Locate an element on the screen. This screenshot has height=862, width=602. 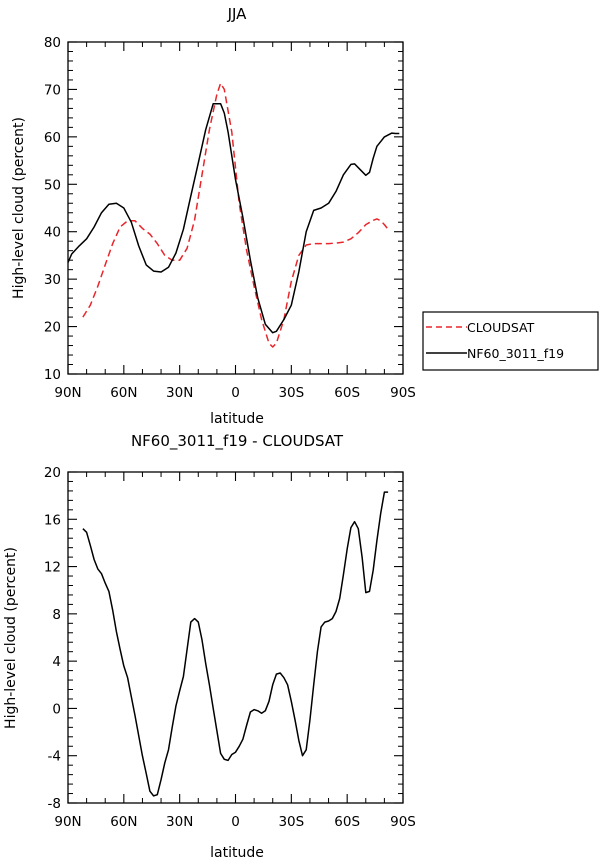
bottom-y-tick-label: 4 is located at coordinates (56, 662).